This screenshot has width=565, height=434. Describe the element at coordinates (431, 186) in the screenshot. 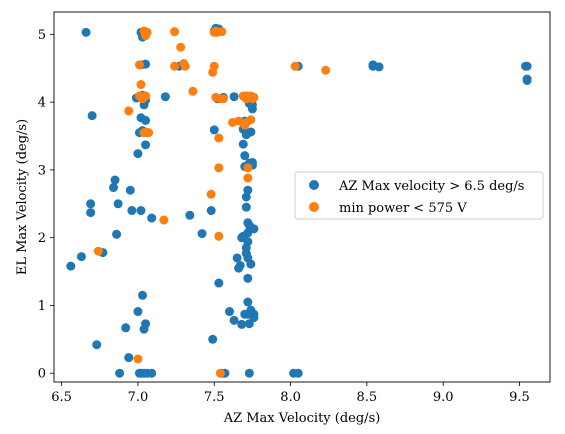

I see `legend-label-az: AZ Max velocity > 6.5 deg/s` at that location.